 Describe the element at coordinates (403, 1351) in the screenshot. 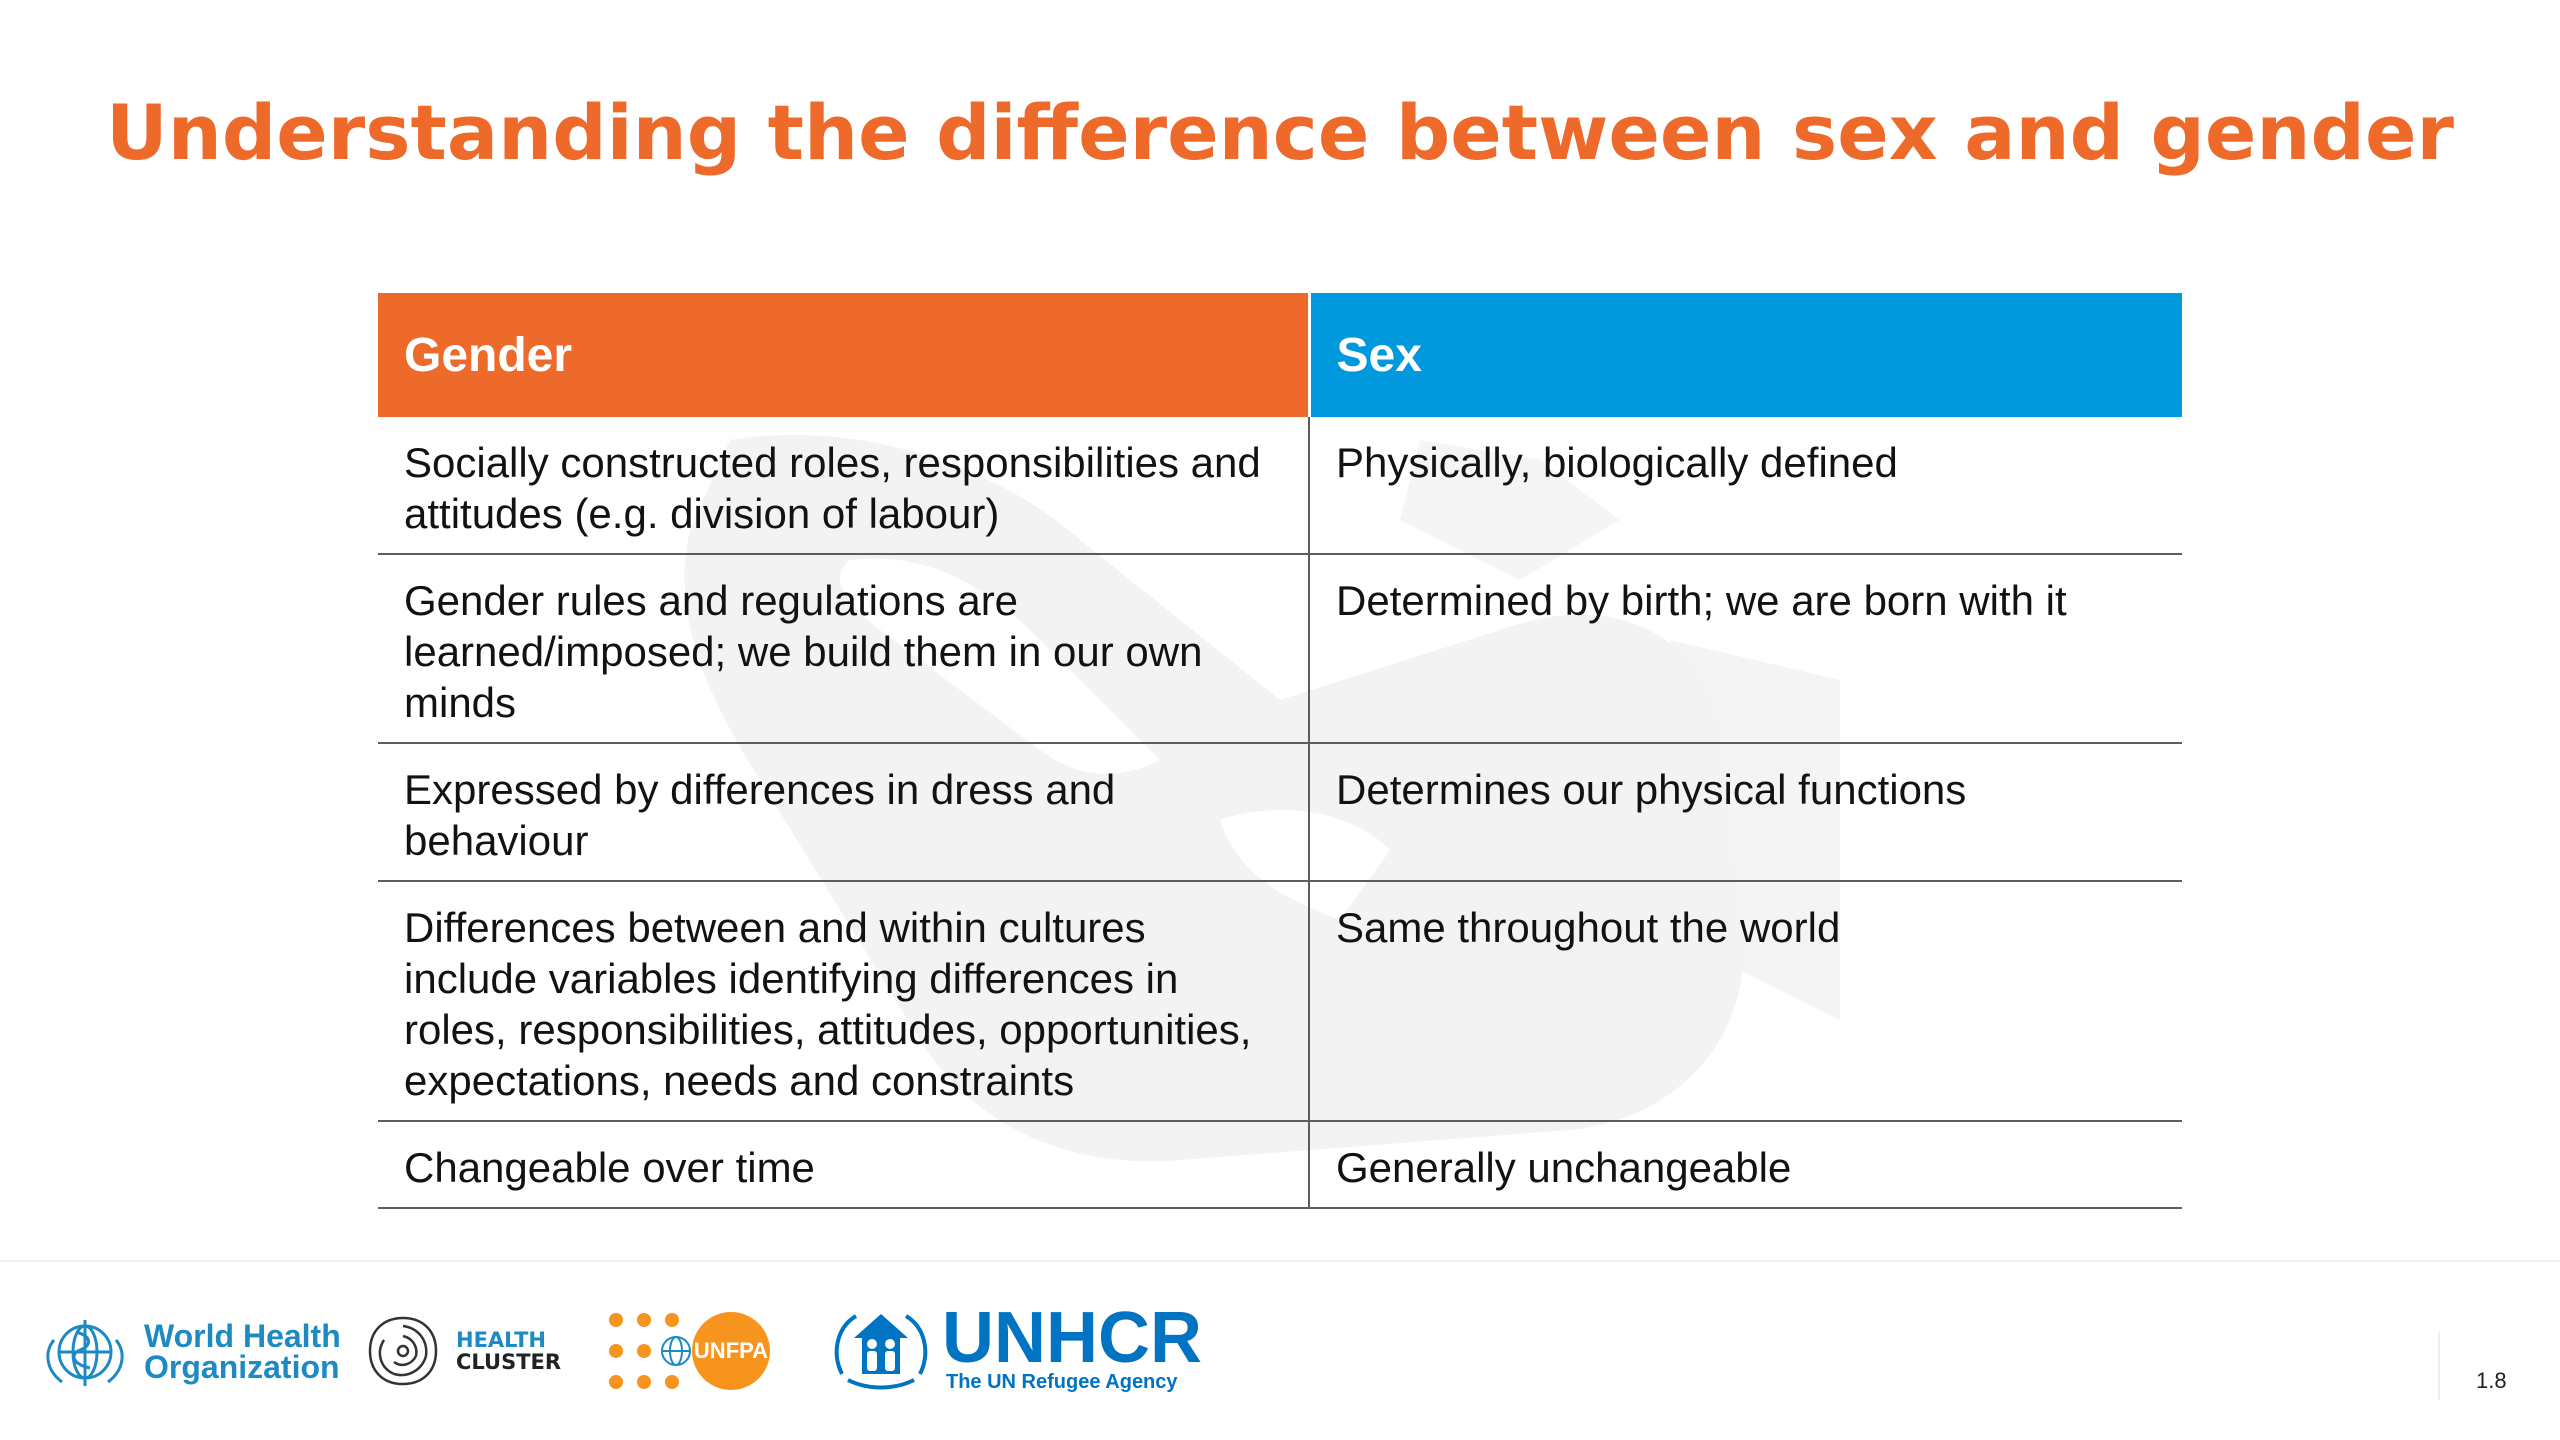

I see `health-cluster-swirl-icon` at that location.